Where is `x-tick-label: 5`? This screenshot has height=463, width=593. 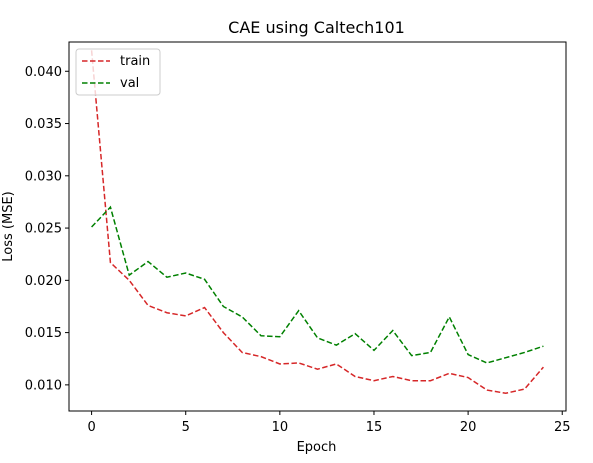 x-tick-label: 5 is located at coordinates (186, 427).